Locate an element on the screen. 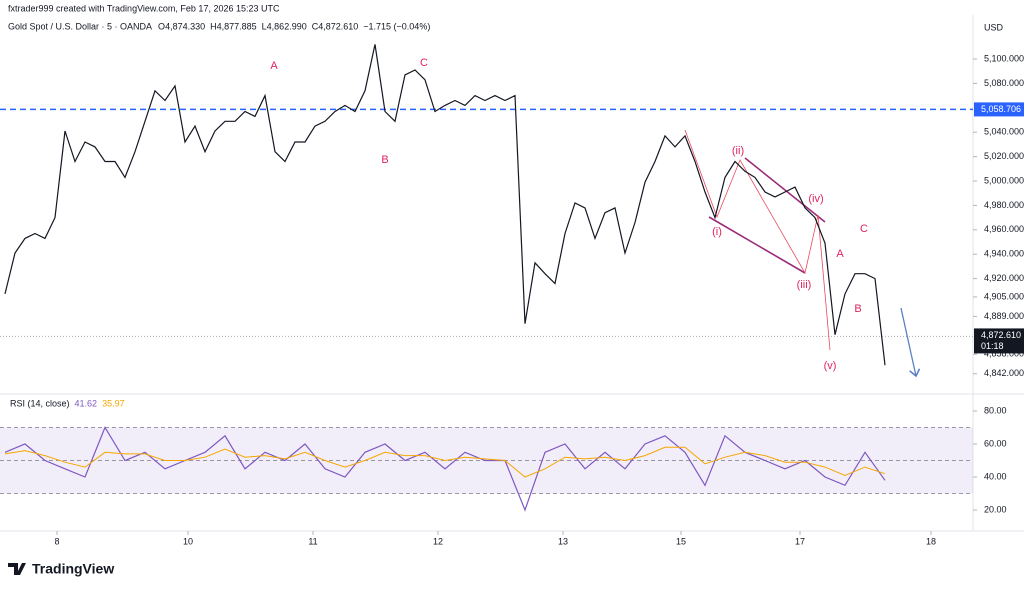 The height and width of the screenshot is (589, 1024). x-tick-label: 15 is located at coordinates (681, 541).